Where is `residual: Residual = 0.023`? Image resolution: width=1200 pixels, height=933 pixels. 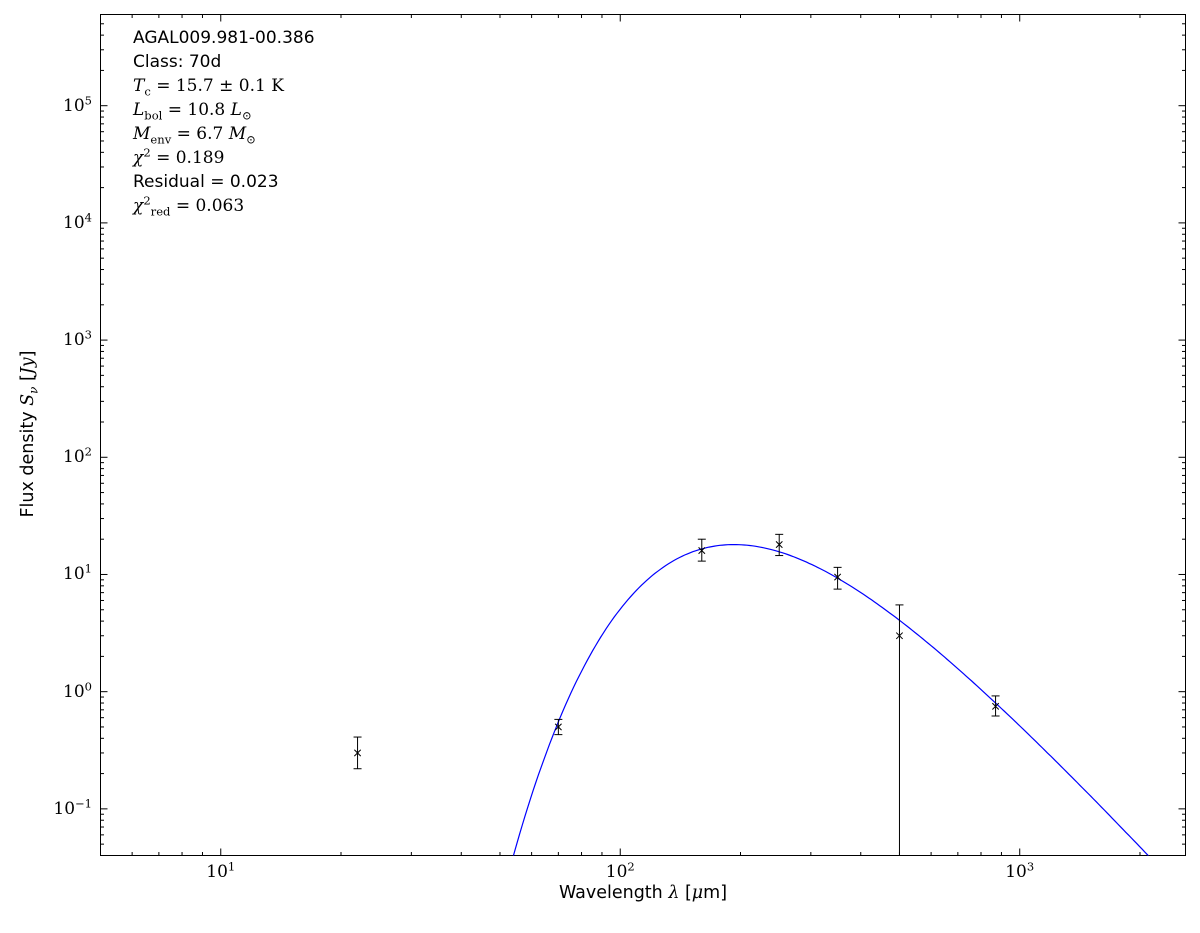 residual: Residual = 0.023 is located at coordinates (206, 182).